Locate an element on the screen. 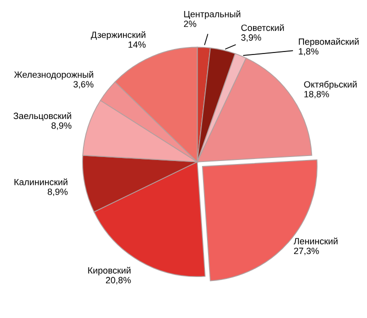  slice-label: Дзержинский is located at coordinates (118, 35).